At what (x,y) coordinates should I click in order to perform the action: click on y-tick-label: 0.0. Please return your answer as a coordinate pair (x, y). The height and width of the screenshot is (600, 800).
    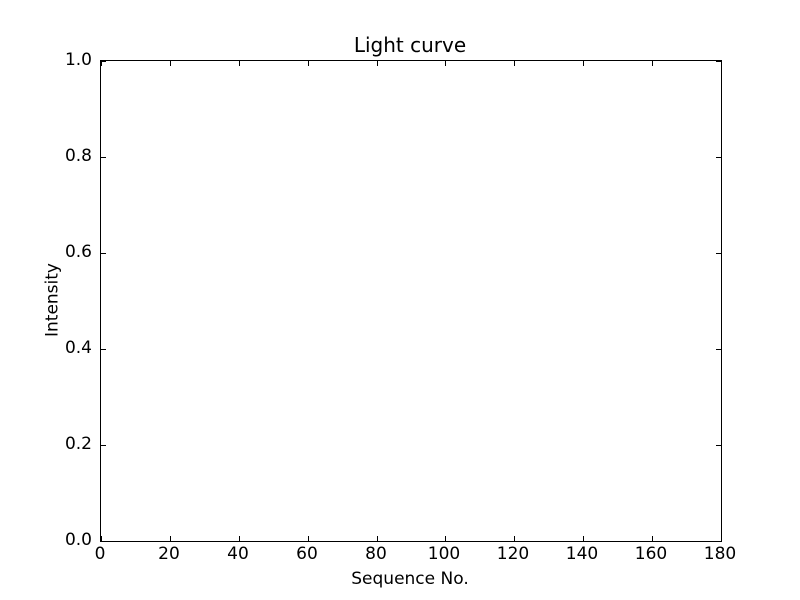
    Looking at the image, I should click on (78, 540).